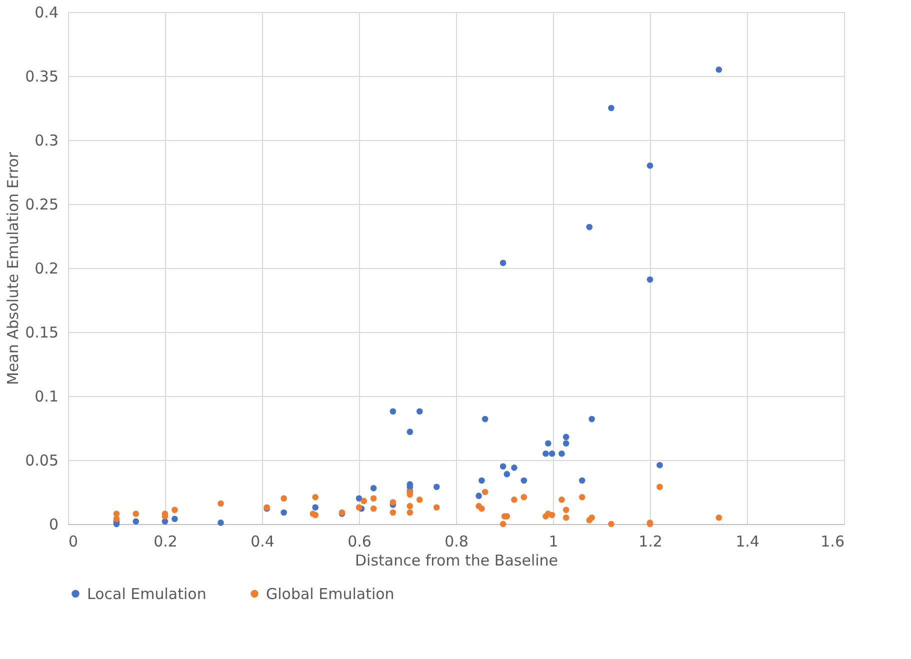  I want to click on x-axis-title: Distance from the Baseline, so click(456, 561).